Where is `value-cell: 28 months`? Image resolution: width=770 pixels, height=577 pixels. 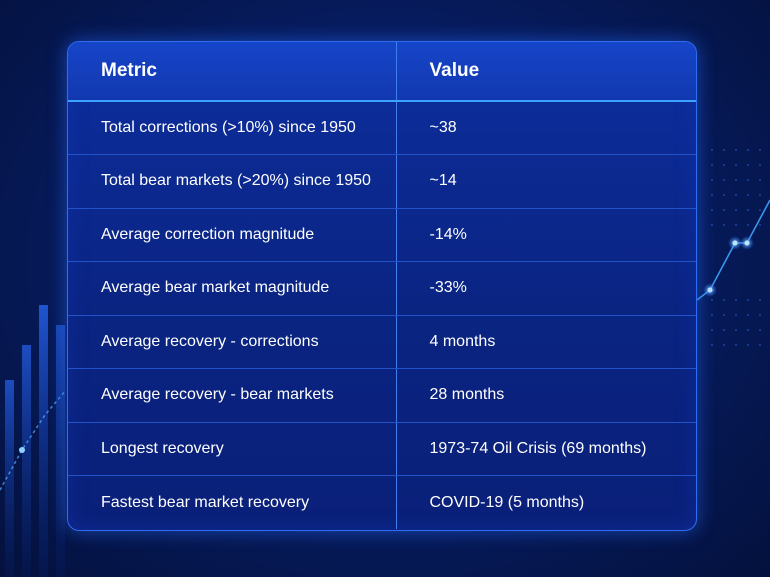 value-cell: 28 months is located at coordinates (545, 395).